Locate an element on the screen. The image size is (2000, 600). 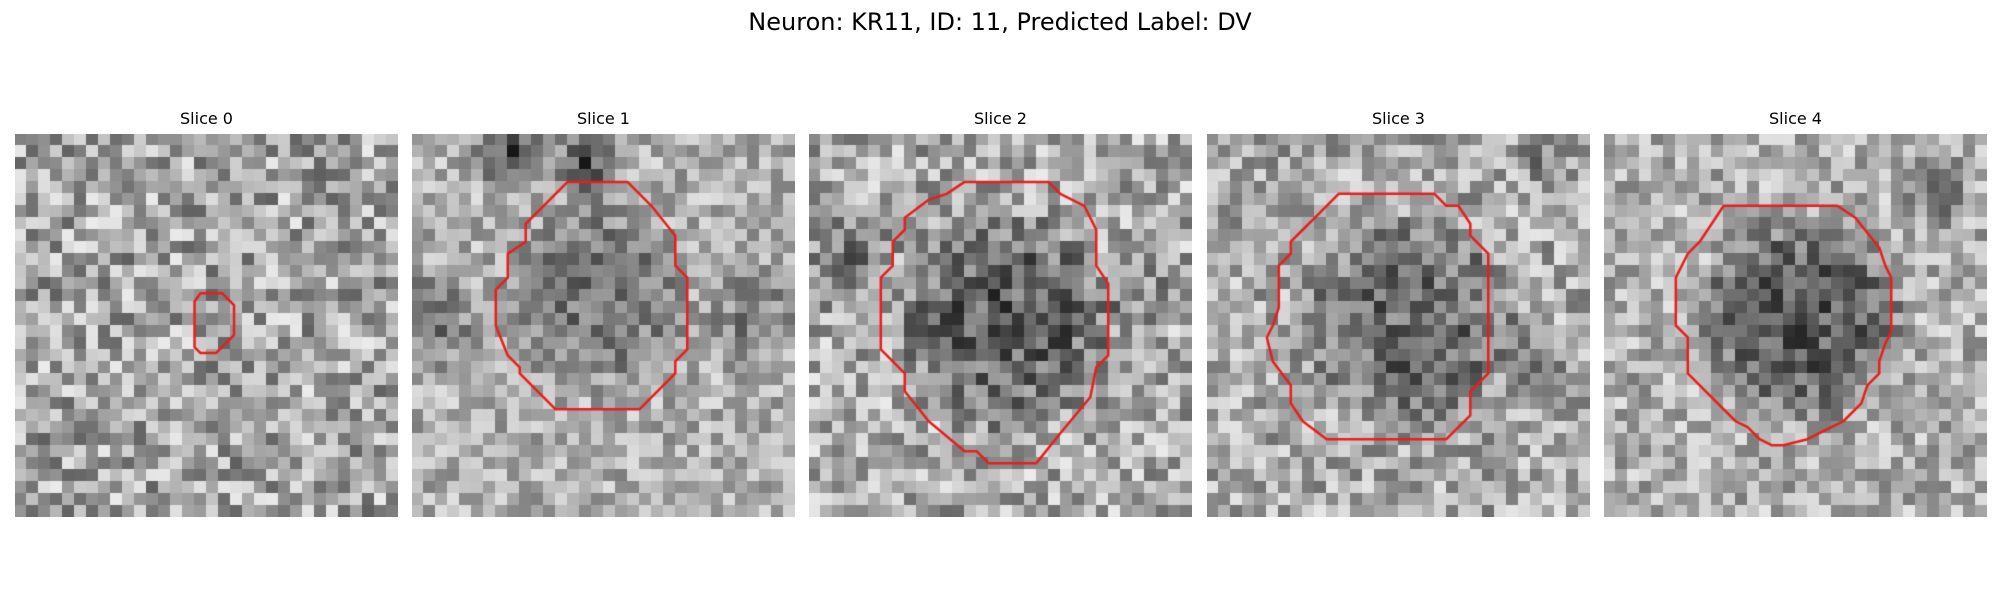
slice-title-3: Slice 3 is located at coordinates (1398, 119).